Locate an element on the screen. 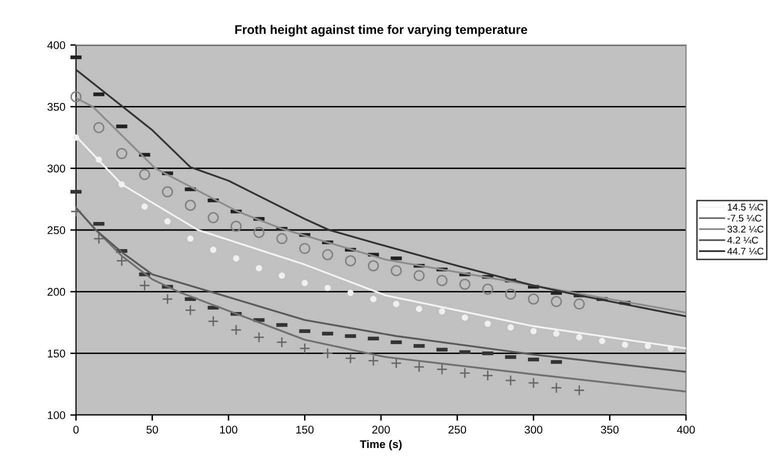 This screenshot has height=465, width=779. legend-label: 33.2 ¼C is located at coordinates (745, 229).